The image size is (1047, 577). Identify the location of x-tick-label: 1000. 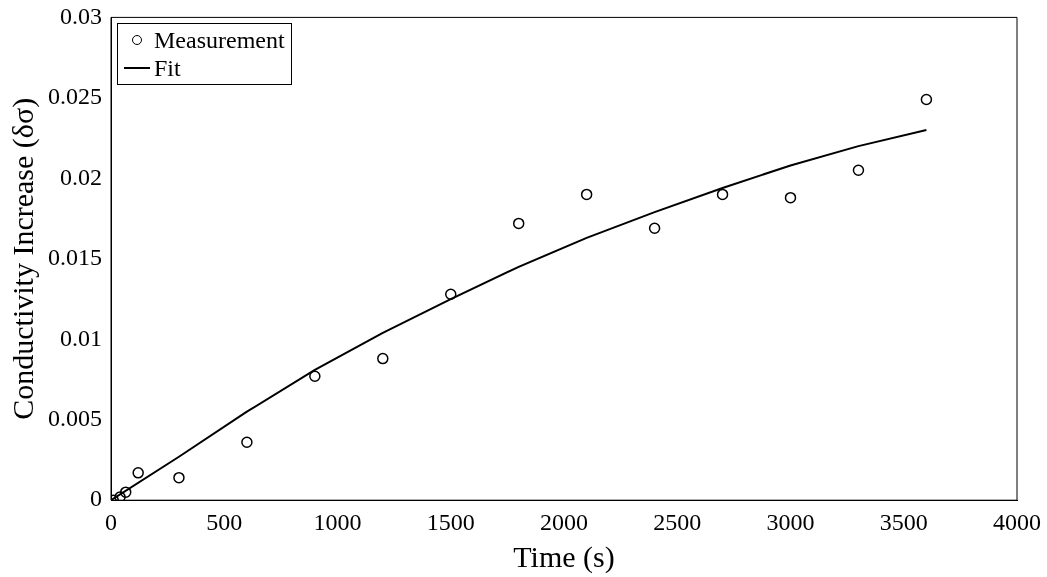
(337, 521).